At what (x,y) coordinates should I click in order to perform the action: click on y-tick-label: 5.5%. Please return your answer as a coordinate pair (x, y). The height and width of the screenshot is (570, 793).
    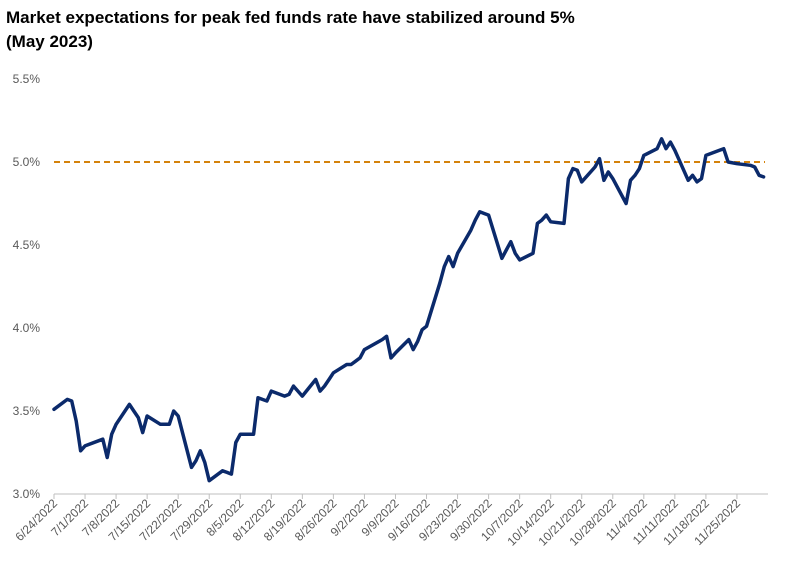
    Looking at the image, I should click on (27, 79).